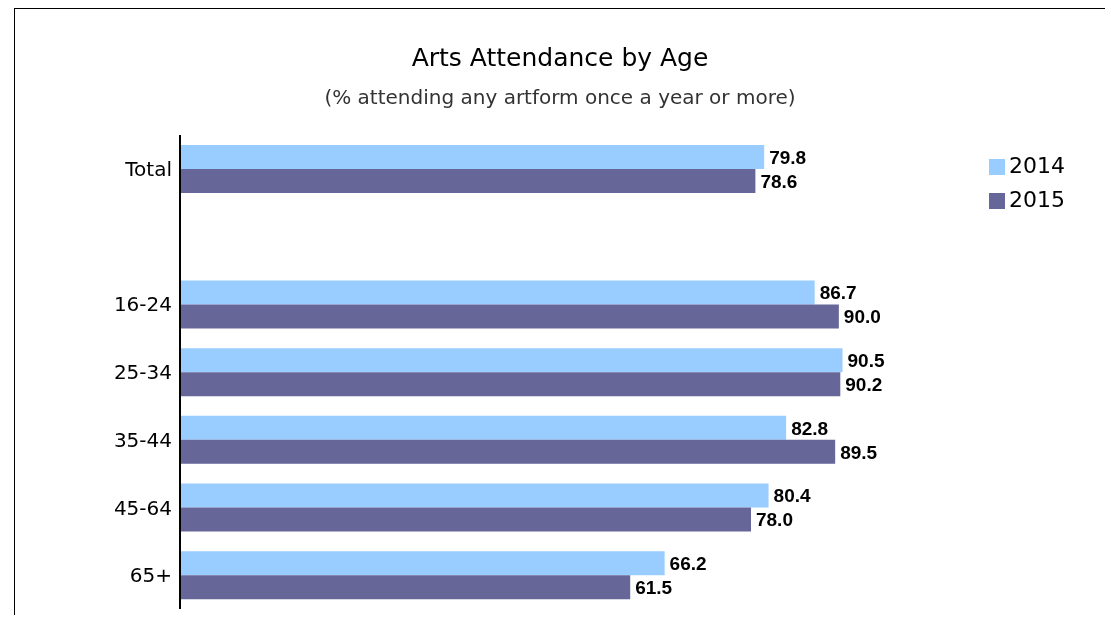 The width and height of the screenshot is (1111, 622). Describe the element at coordinates (774, 520) in the screenshot. I see `data-label: 78.0` at that location.